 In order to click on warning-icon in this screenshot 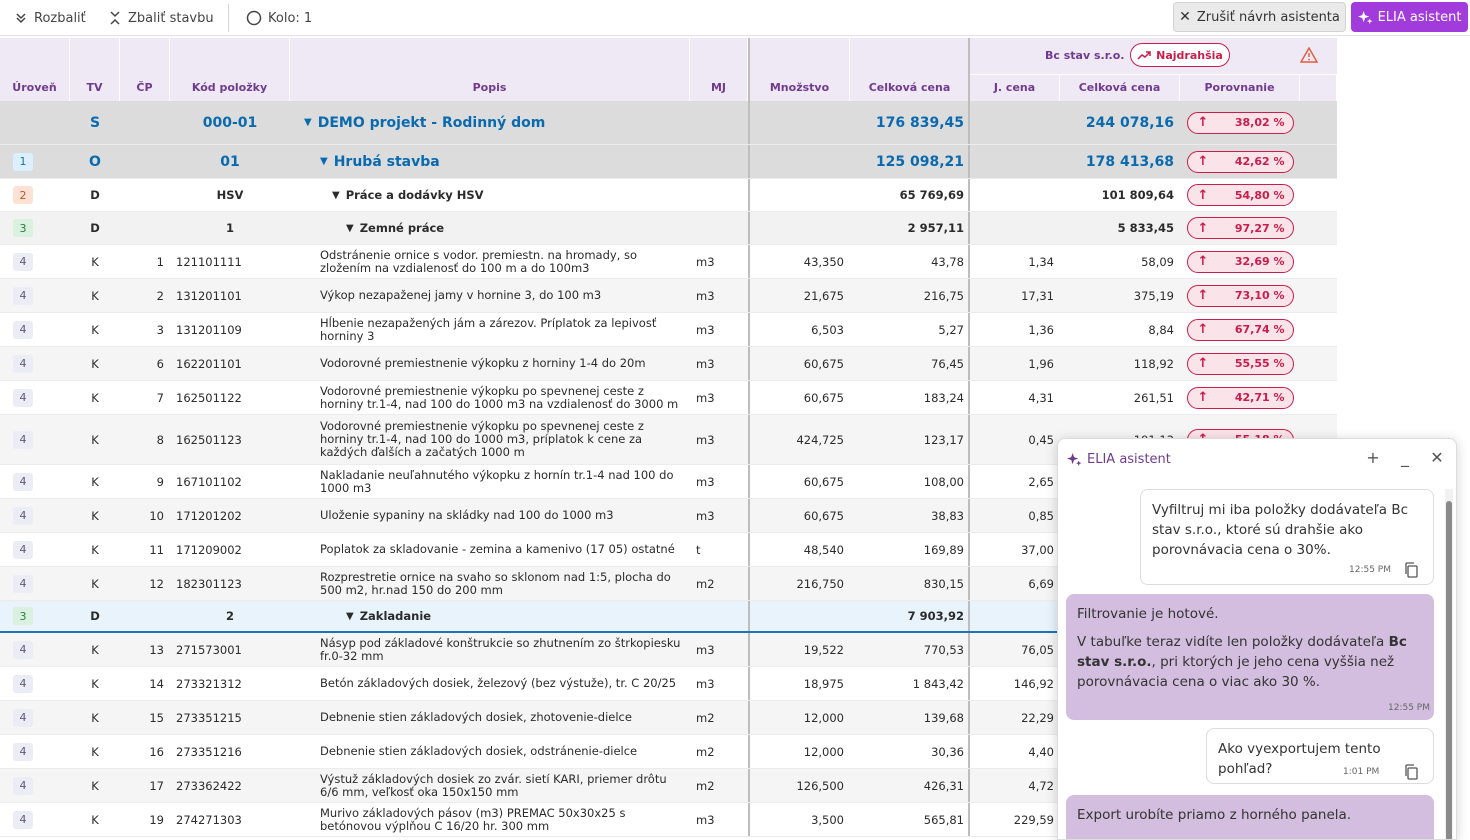, I will do `click(1309, 55)`.